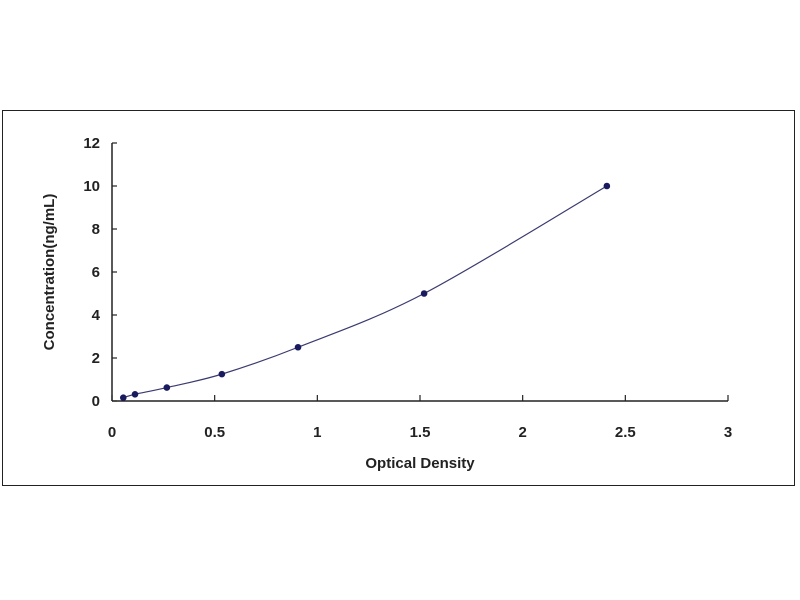  I want to click on x-tick-label: 2, so click(522, 432).